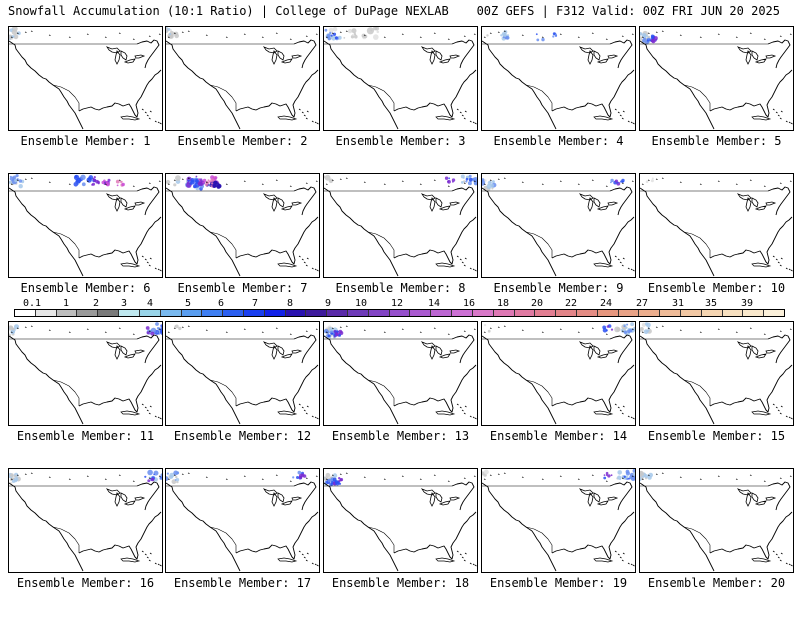  What do you see at coordinates (400, 102) in the screenshot?
I see `ensemble-panel: Ensemble Member: 3` at bounding box center [400, 102].